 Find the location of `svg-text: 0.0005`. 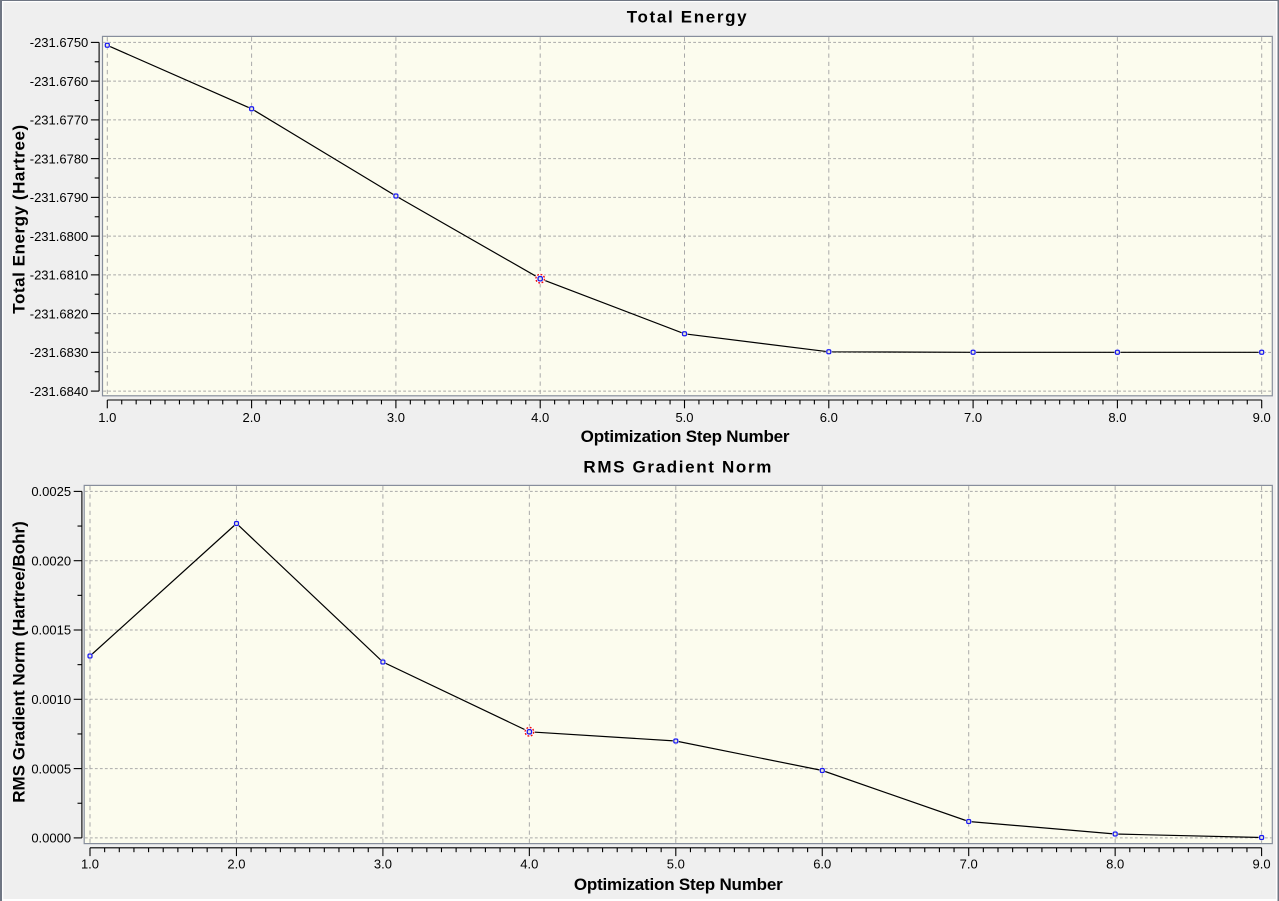

svg-text: 0.0005 is located at coordinates (51, 768).